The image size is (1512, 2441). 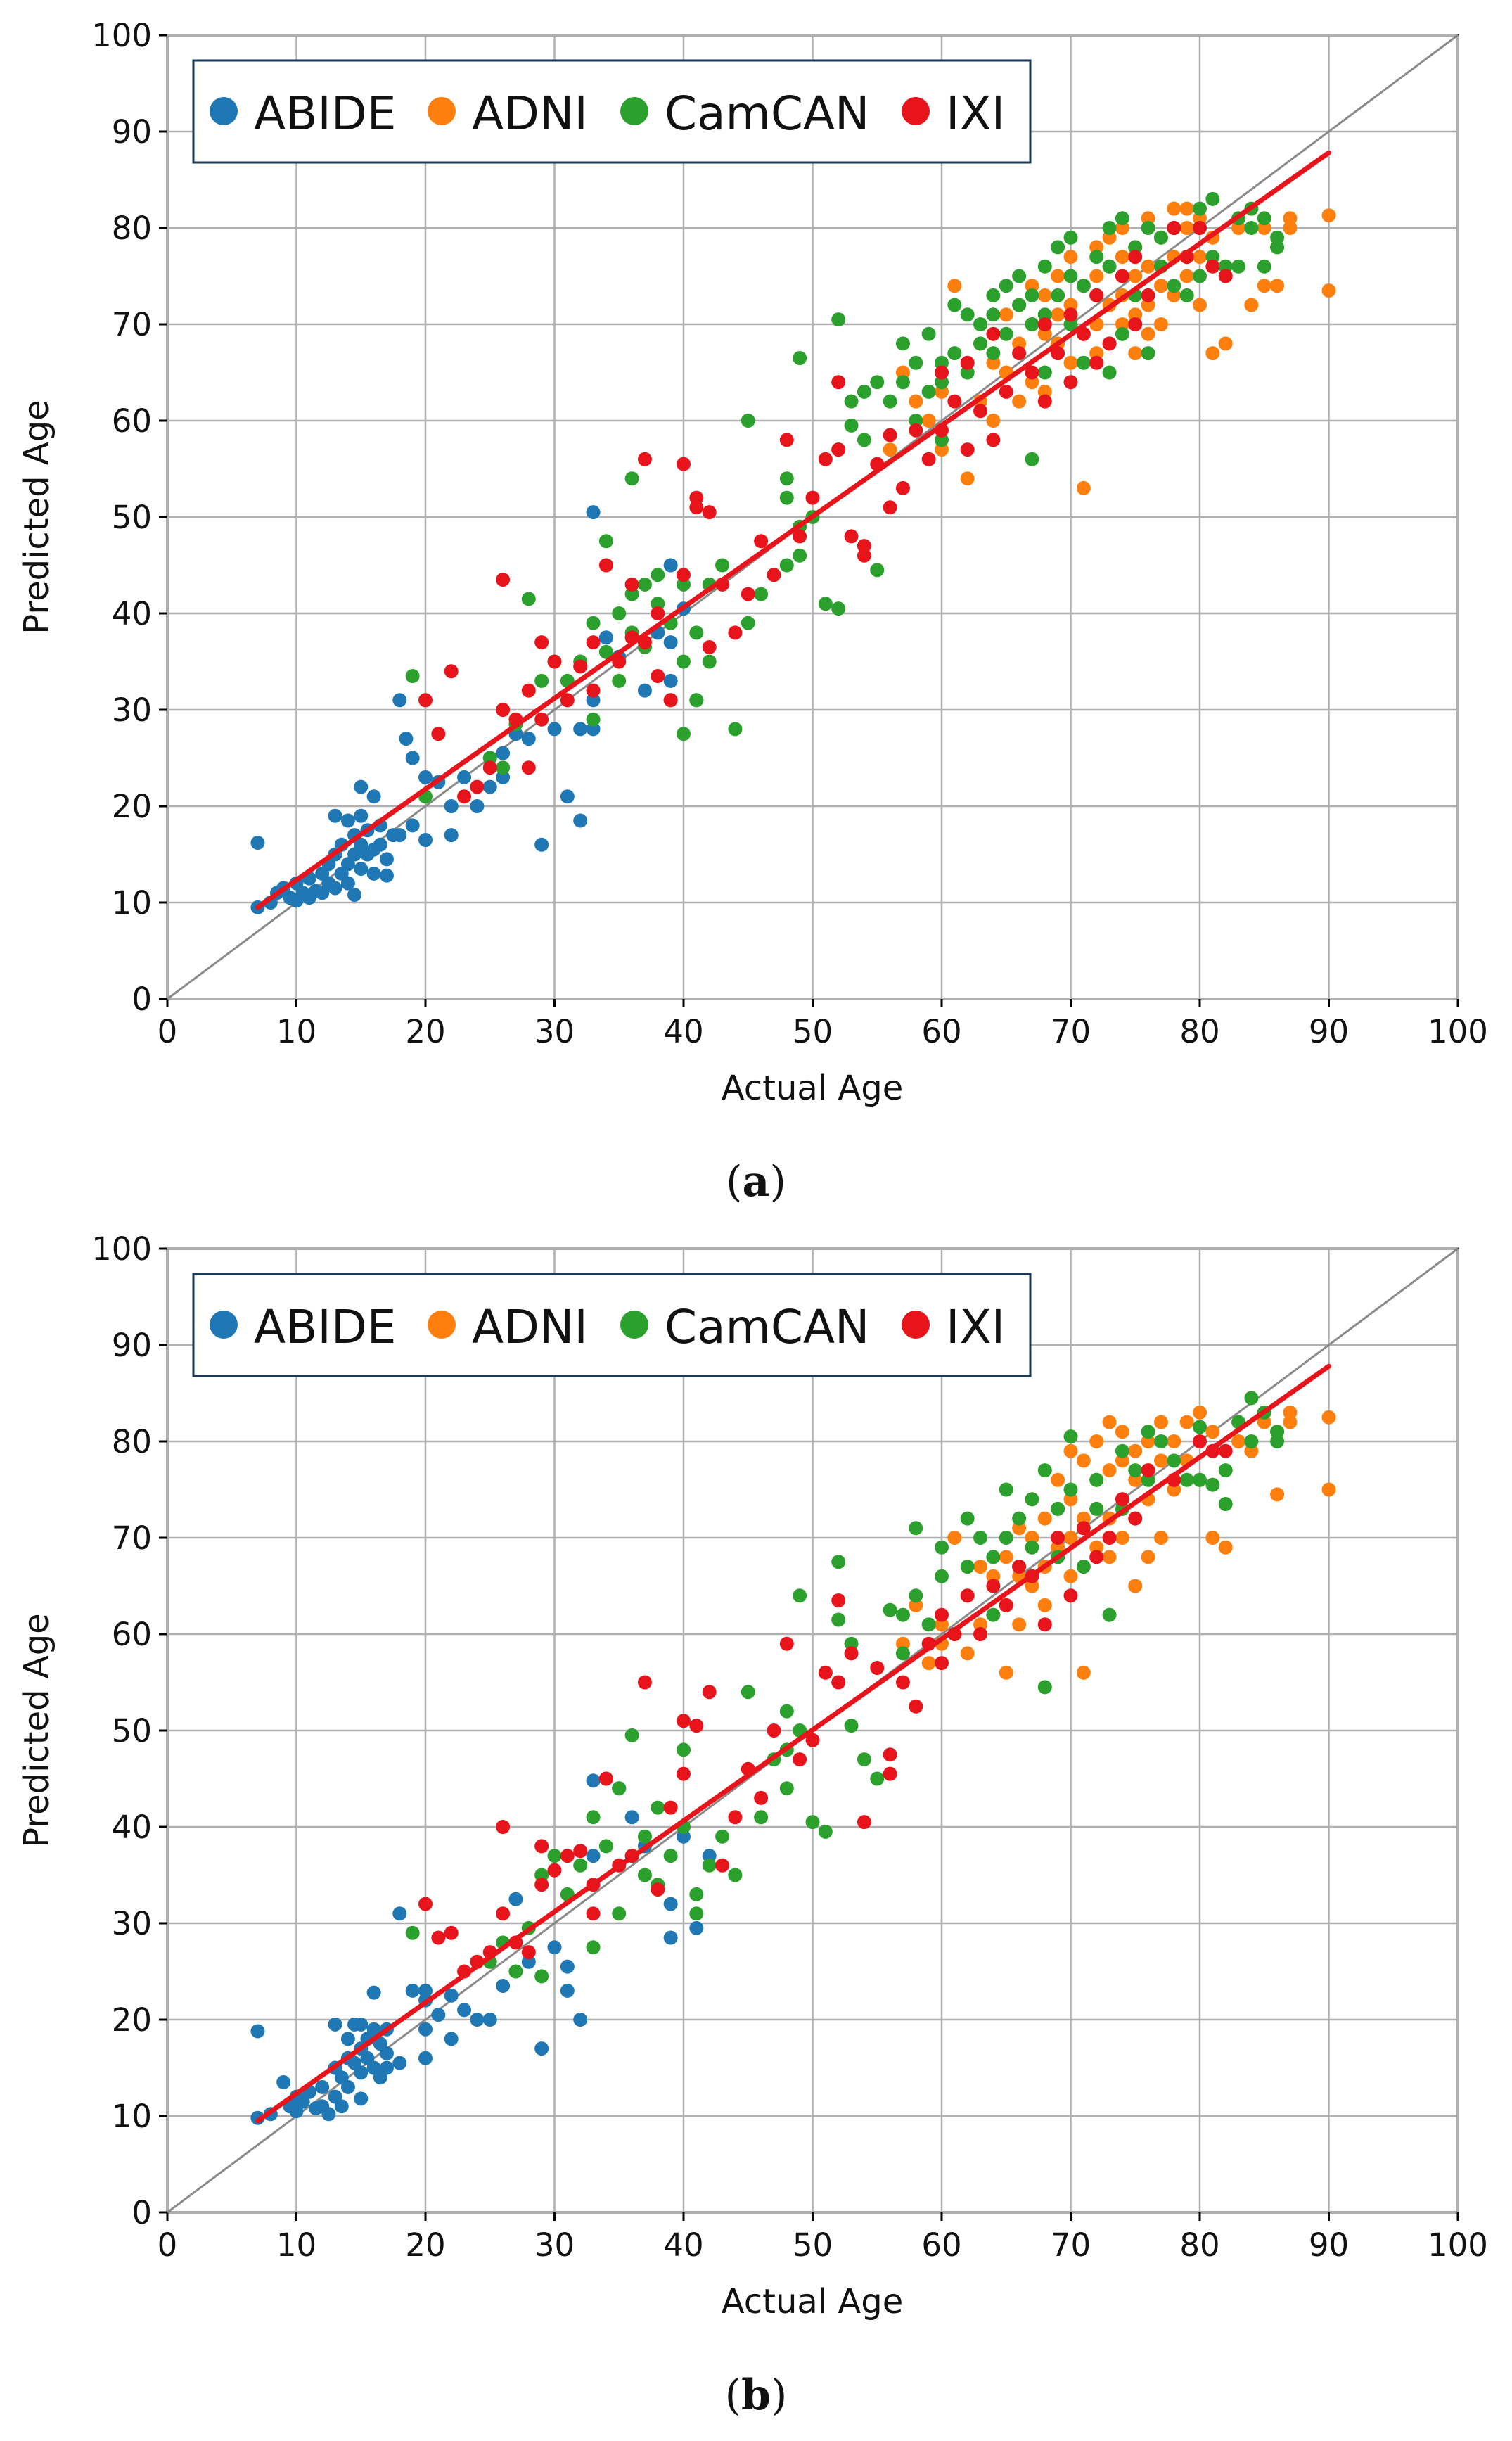 I want to click on y-tick-label: 100, so click(x=121, y=35).